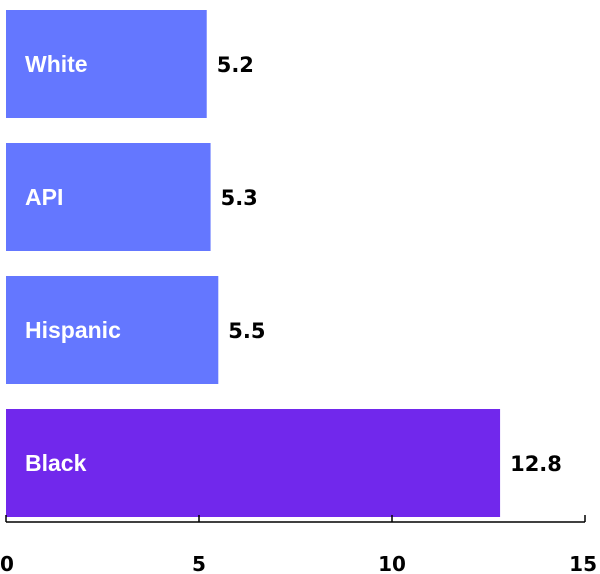 The height and width of the screenshot is (574, 600). Describe the element at coordinates (108, 197) in the screenshot. I see `bar-api` at that location.